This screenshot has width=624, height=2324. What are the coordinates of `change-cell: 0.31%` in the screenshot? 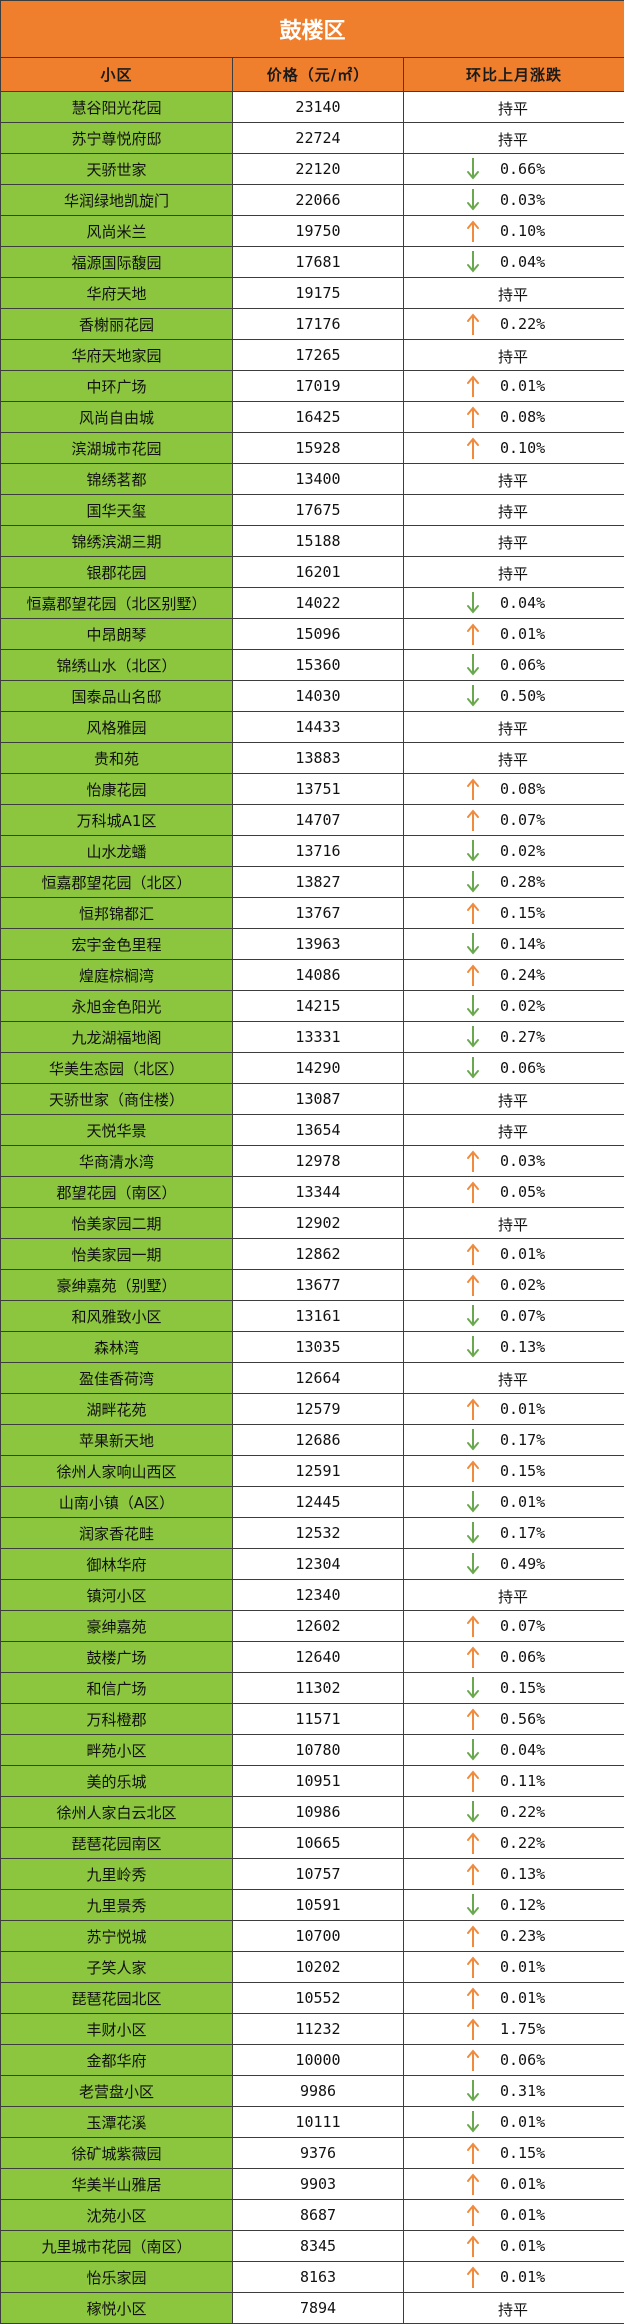 It's located at (514, 2091).